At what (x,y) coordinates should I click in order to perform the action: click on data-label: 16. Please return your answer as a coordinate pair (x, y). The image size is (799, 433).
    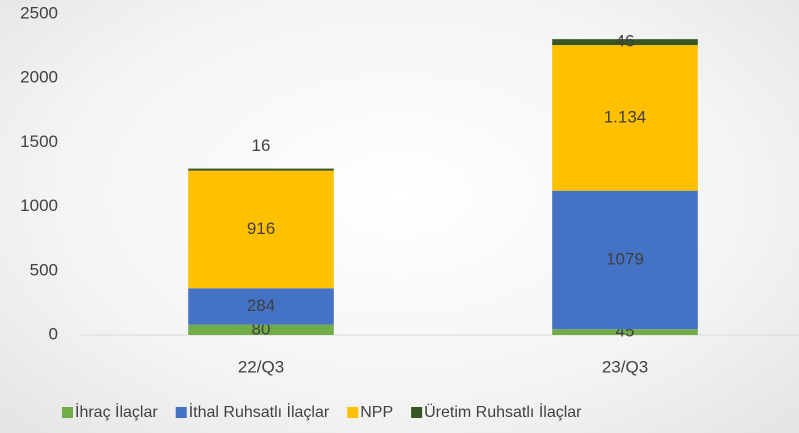
    Looking at the image, I should click on (261, 145).